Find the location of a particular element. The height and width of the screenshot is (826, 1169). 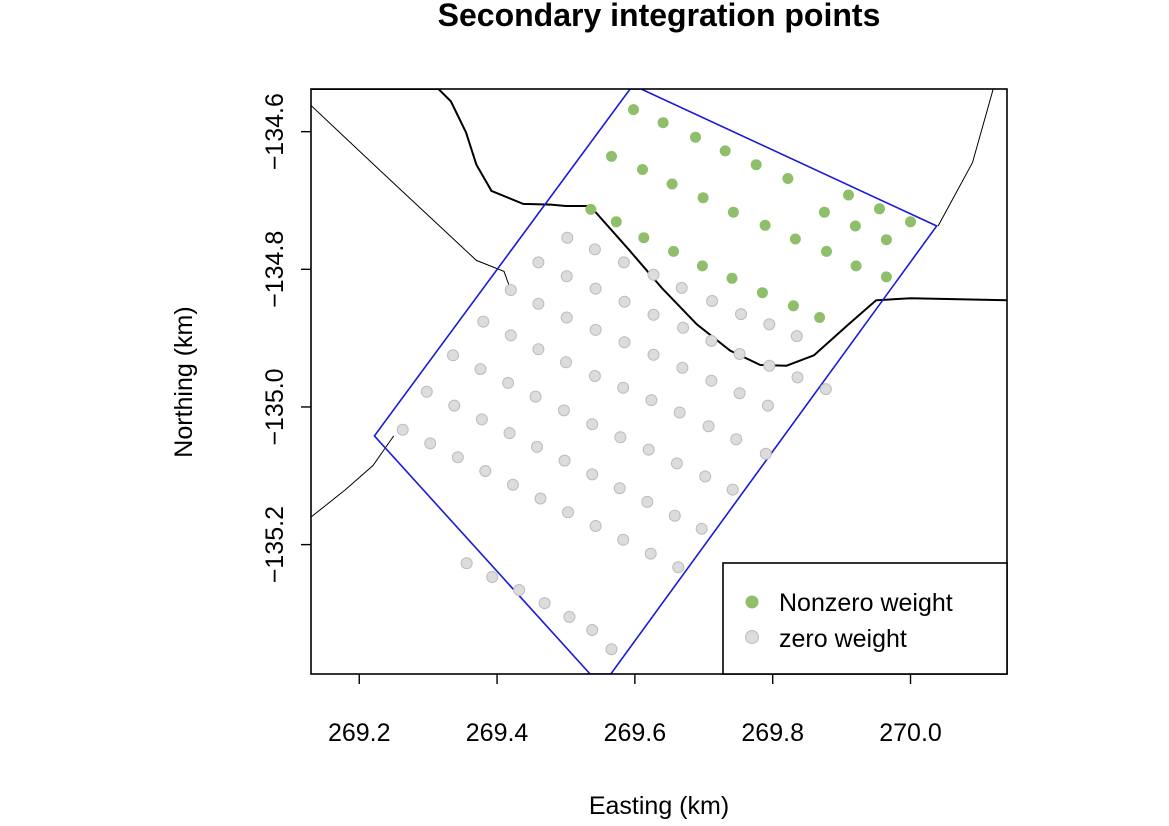

nonzero-weight-points is located at coordinates (750, 213).